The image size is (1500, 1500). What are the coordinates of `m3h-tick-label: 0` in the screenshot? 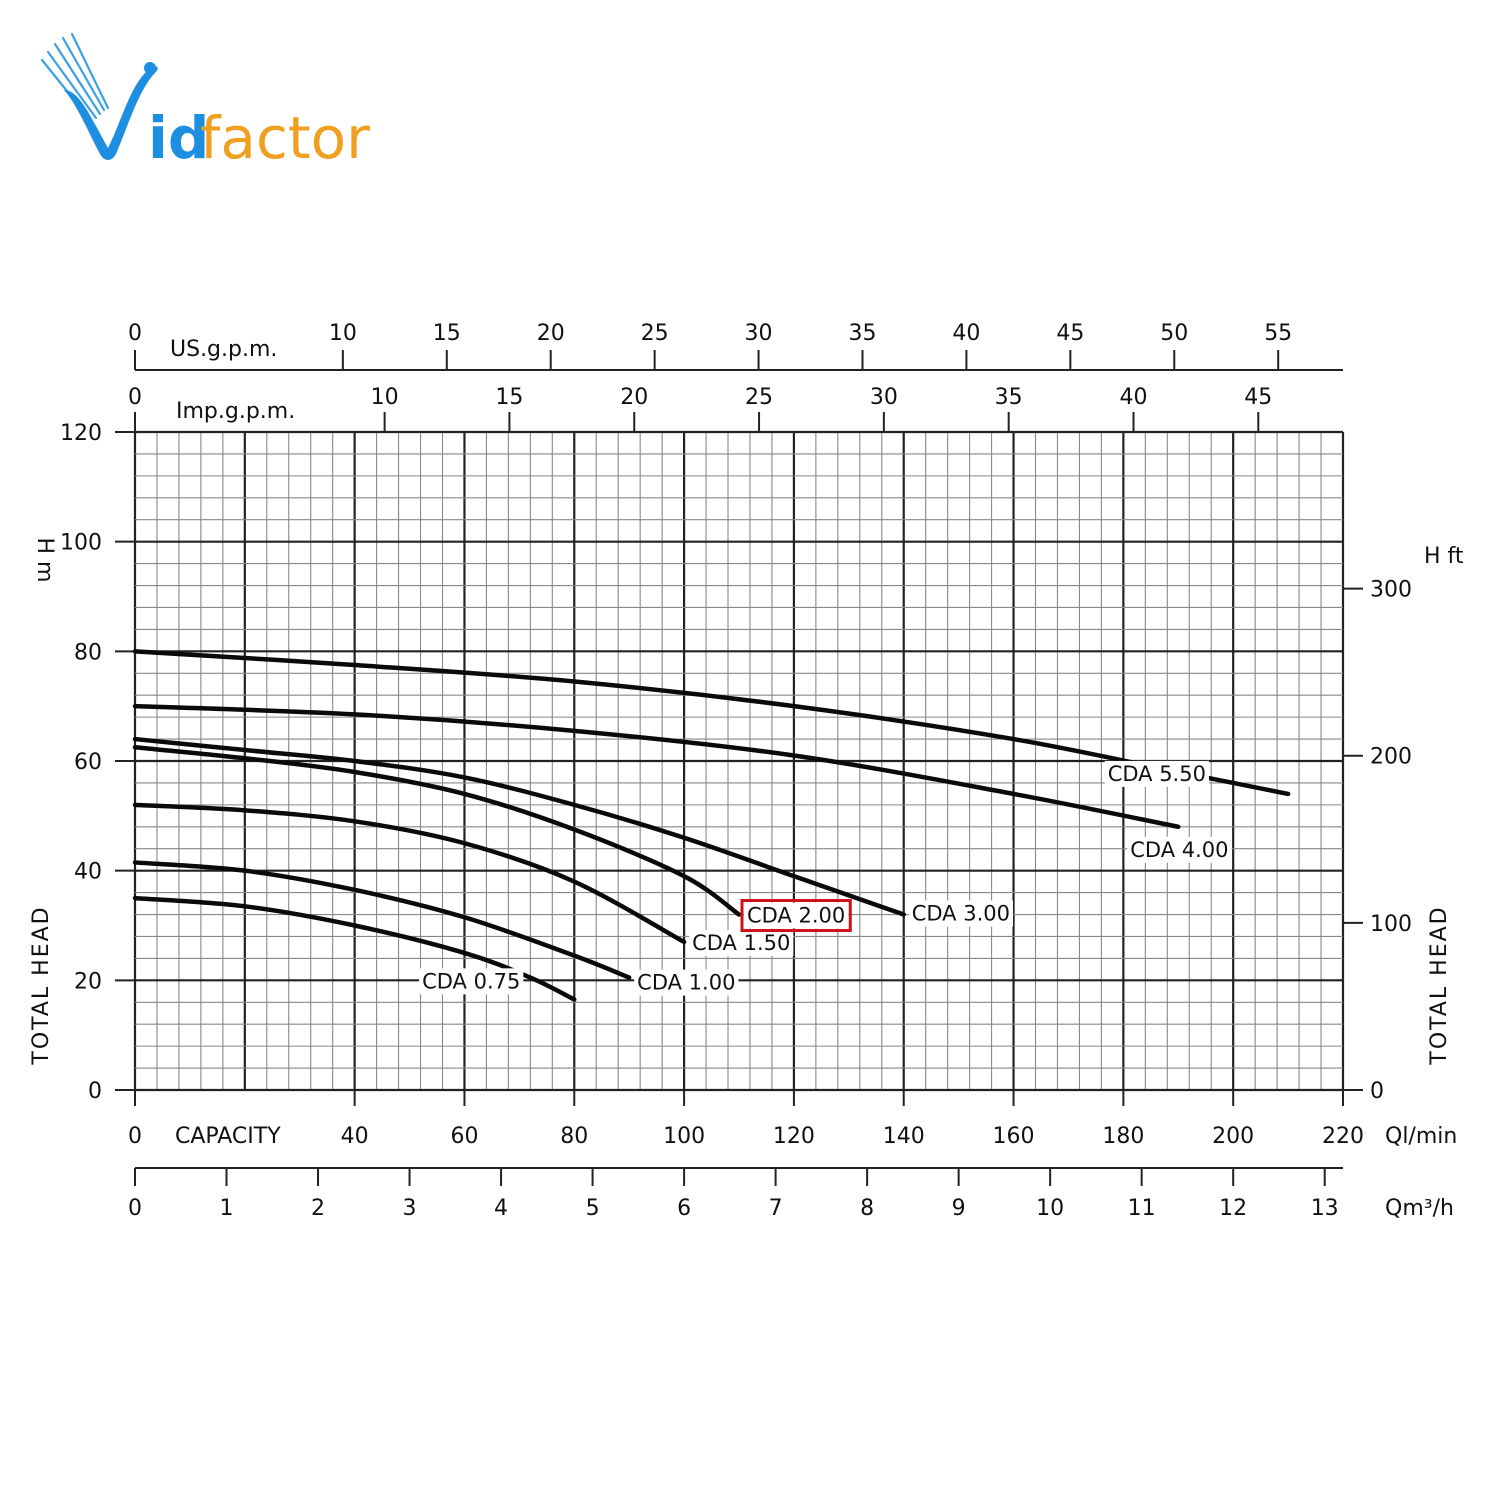 It's located at (135, 1208).